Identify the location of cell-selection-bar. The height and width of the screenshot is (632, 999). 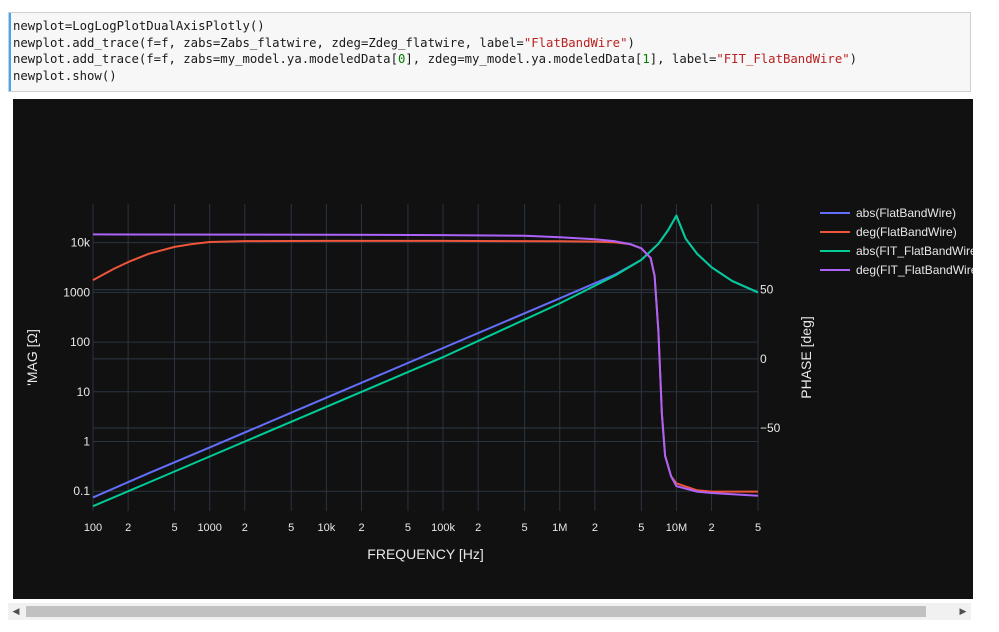
(10, 52).